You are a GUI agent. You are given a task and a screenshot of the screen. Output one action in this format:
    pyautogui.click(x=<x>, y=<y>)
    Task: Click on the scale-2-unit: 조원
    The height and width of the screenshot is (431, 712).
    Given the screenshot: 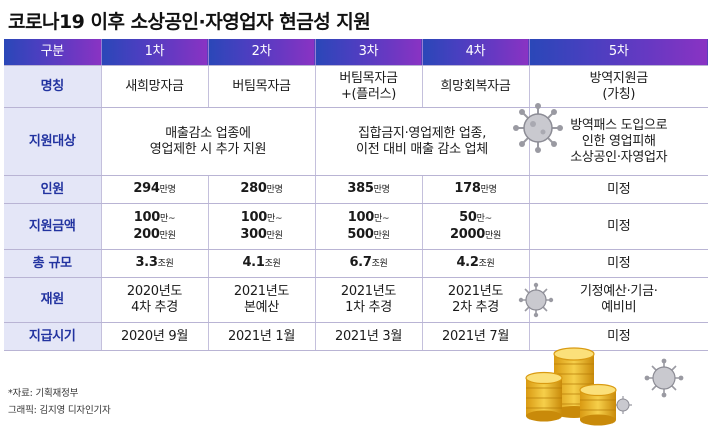 What is the action you would take?
    pyautogui.click(x=272, y=264)
    